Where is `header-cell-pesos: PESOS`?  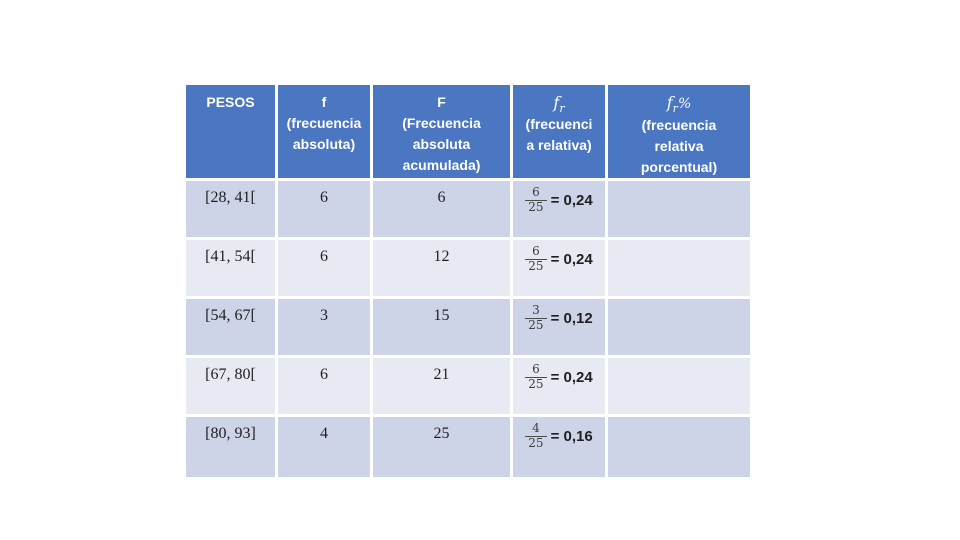
header-cell-pesos: PESOS is located at coordinates (230, 131).